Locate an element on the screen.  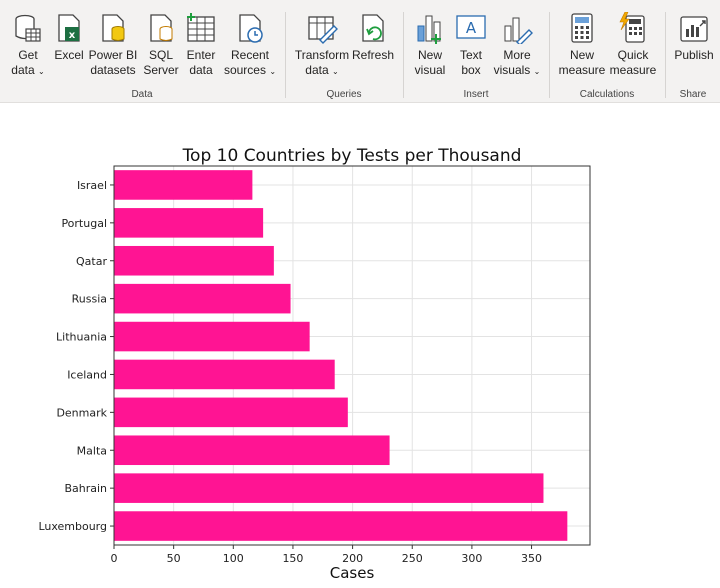
category-label: Israel is located at coordinates (92, 185).